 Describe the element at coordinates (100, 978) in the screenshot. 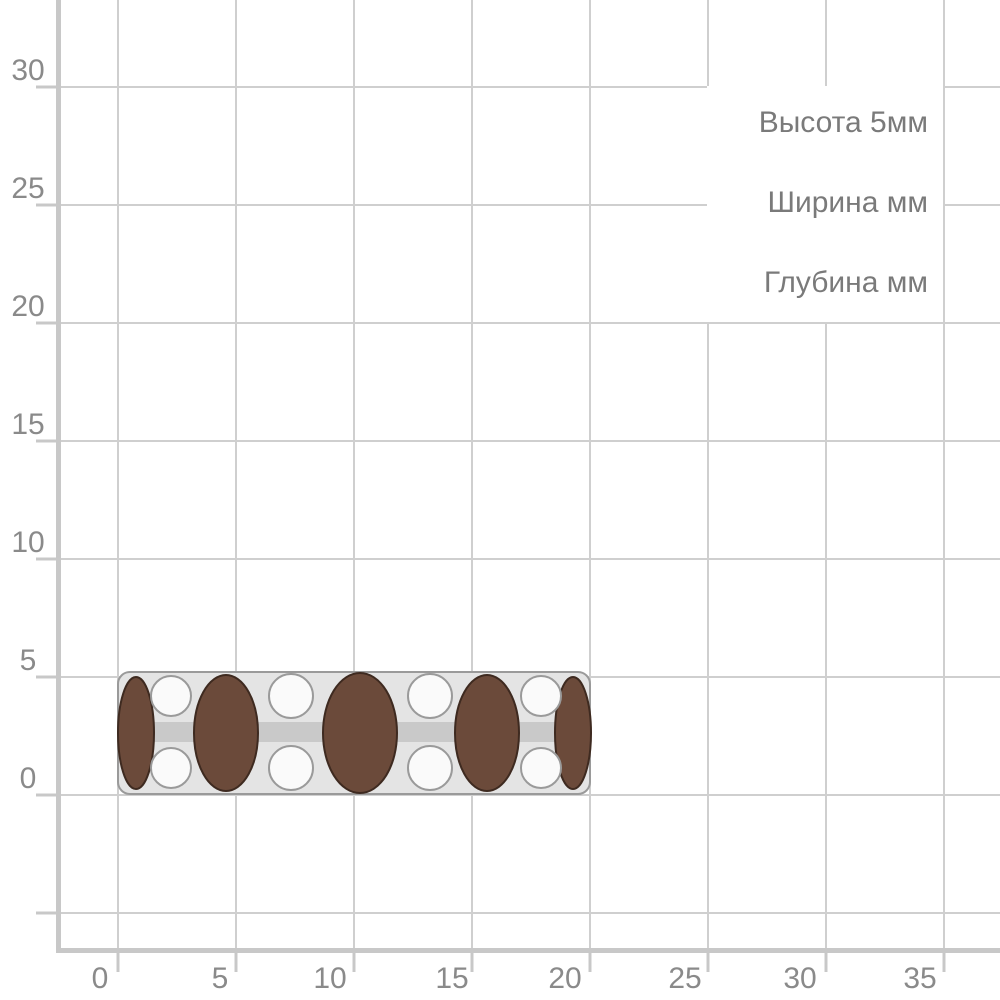

I see `x-label: 0` at that location.